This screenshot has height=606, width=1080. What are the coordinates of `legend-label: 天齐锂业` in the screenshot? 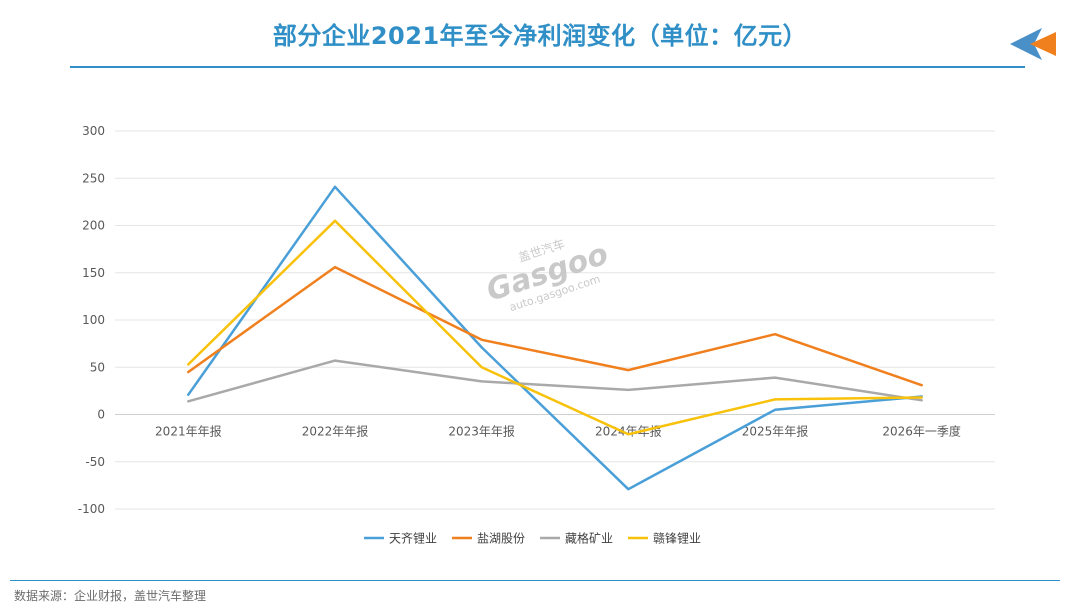 It's located at (413, 538).